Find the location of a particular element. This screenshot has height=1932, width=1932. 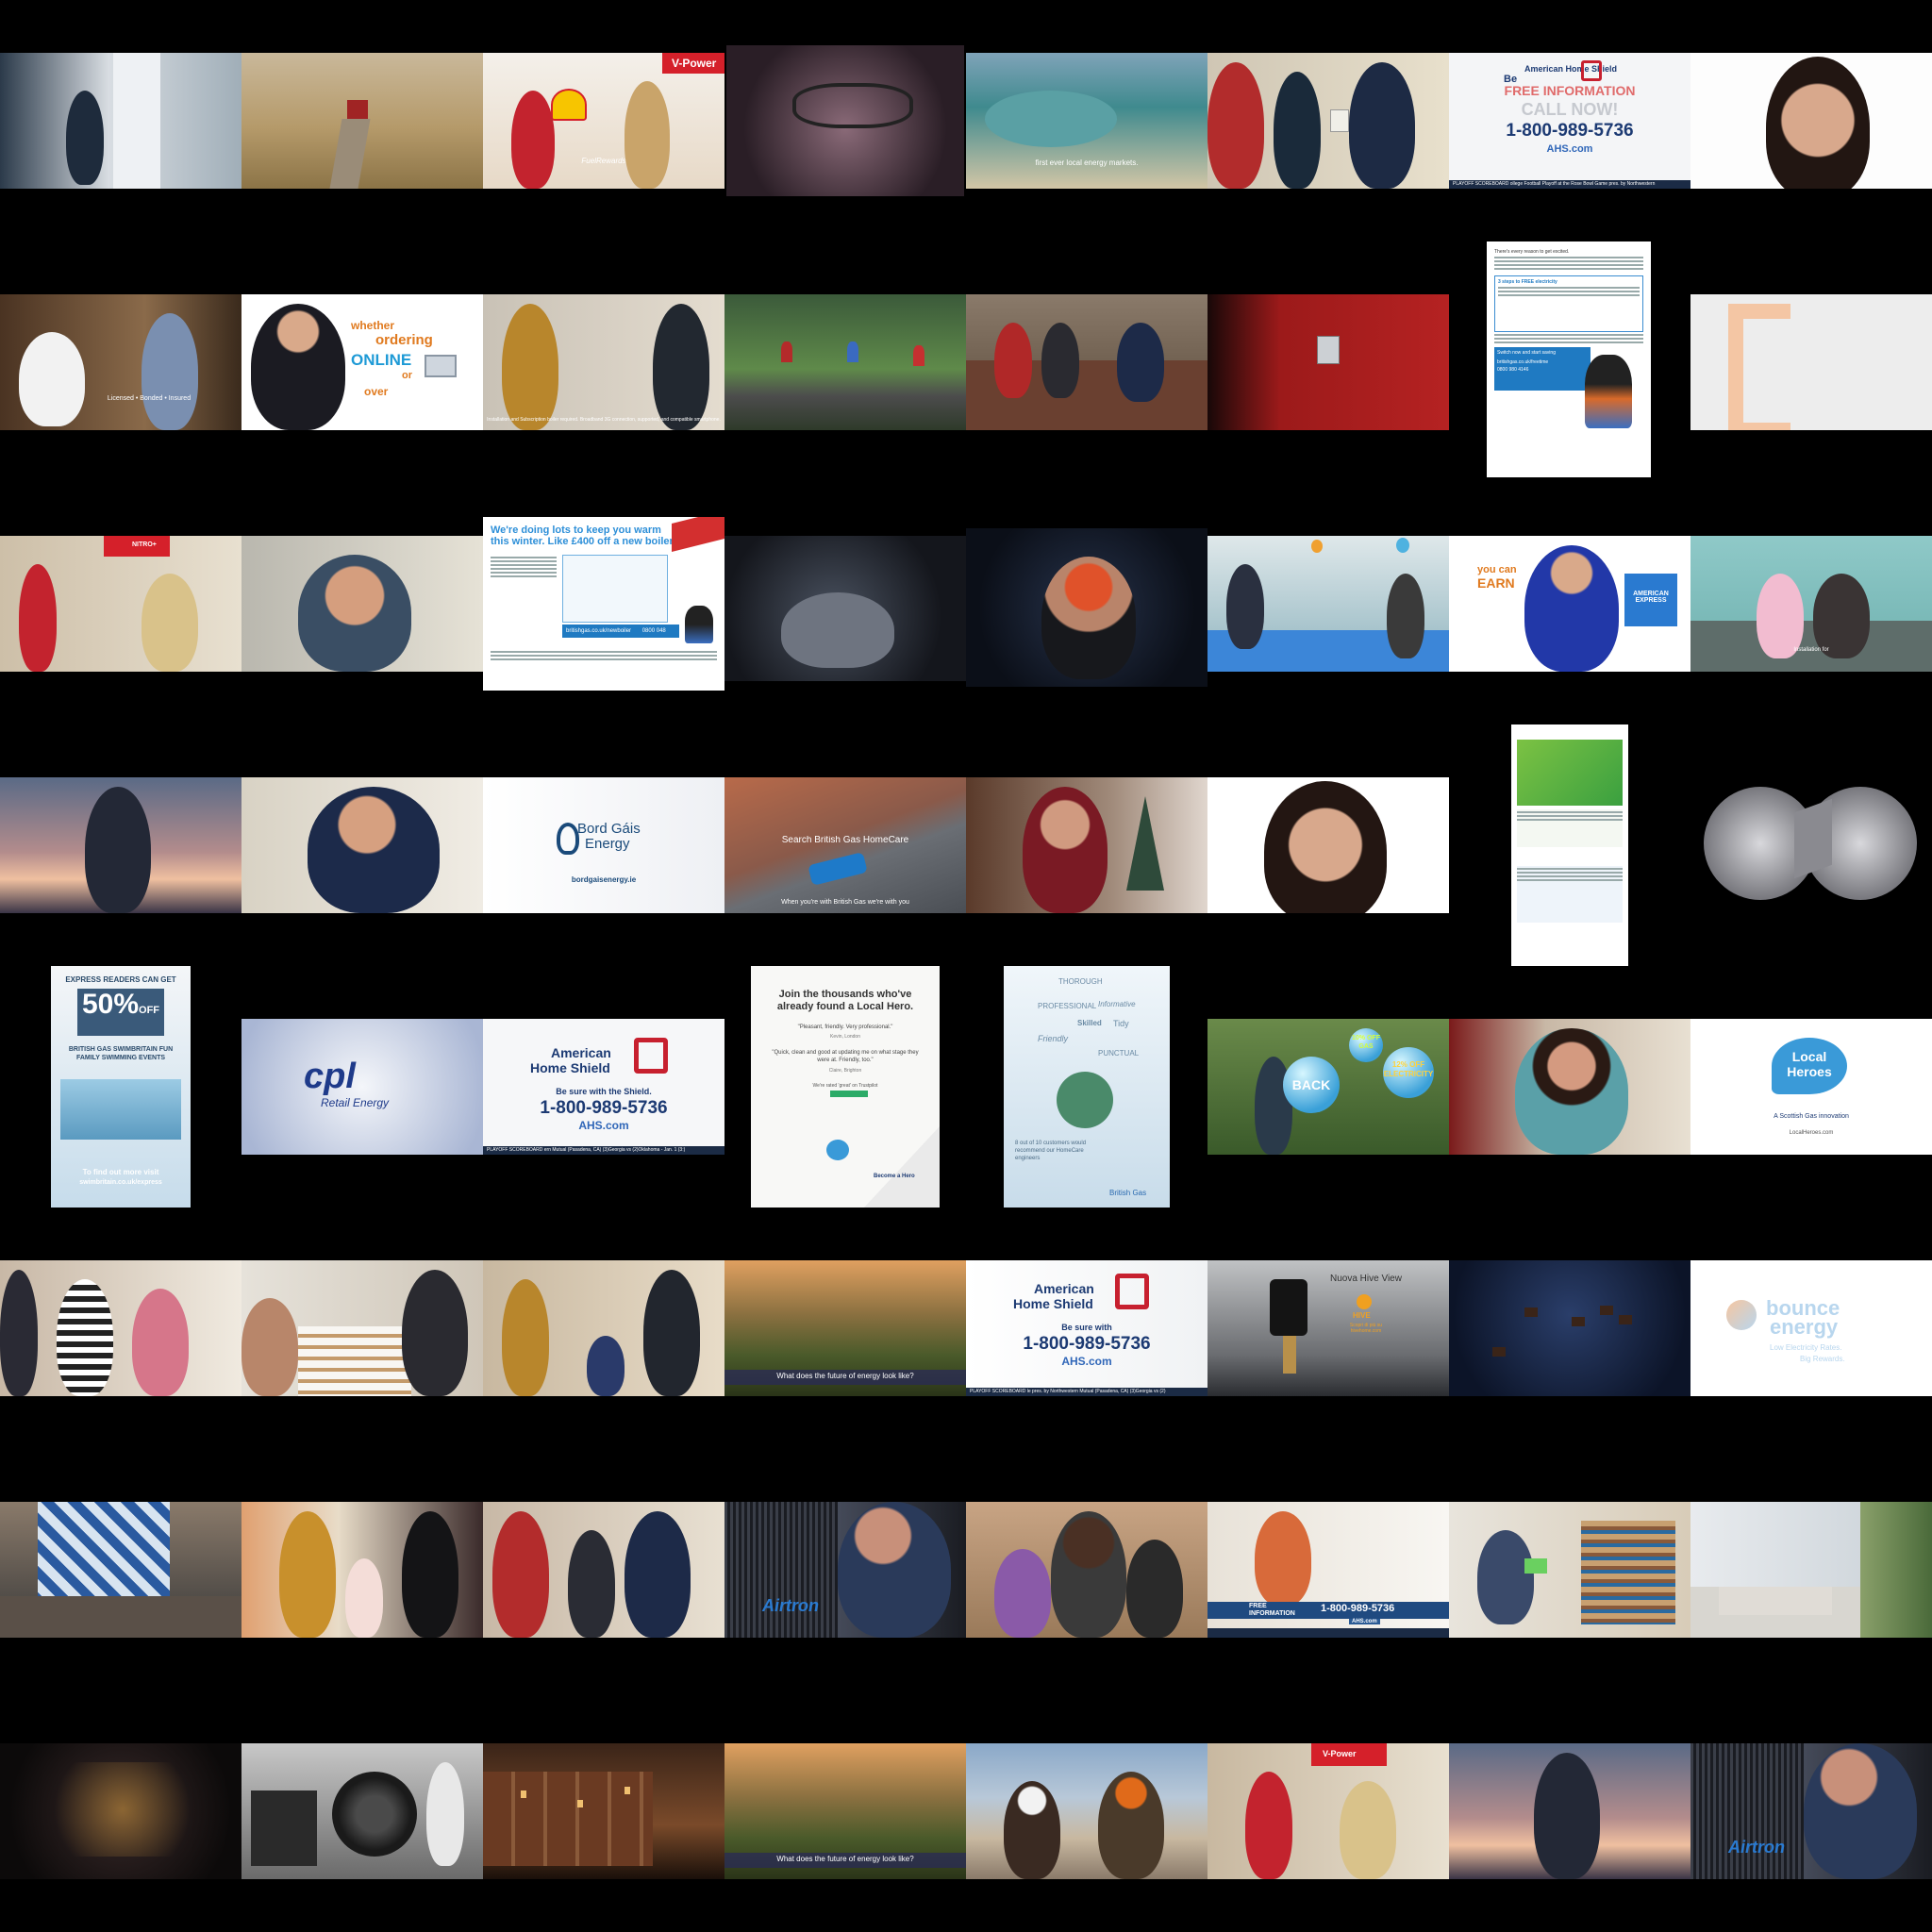

bg-word-informative: Informative is located at coordinates (1117, 1004).